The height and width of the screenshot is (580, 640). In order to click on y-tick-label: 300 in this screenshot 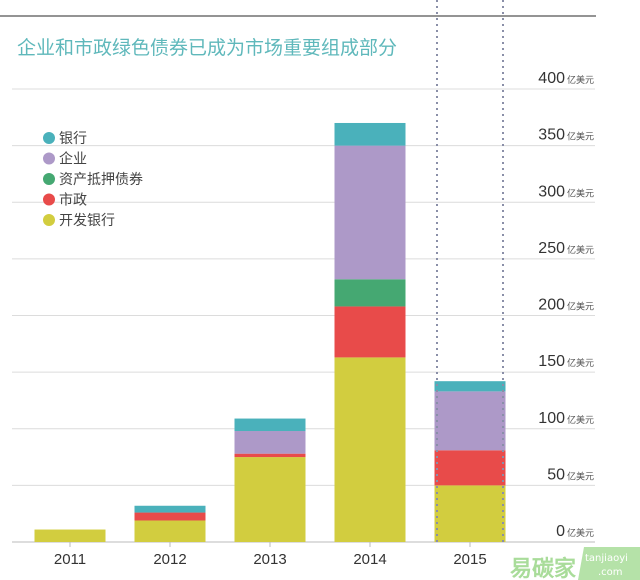, I will do `click(551, 191)`.